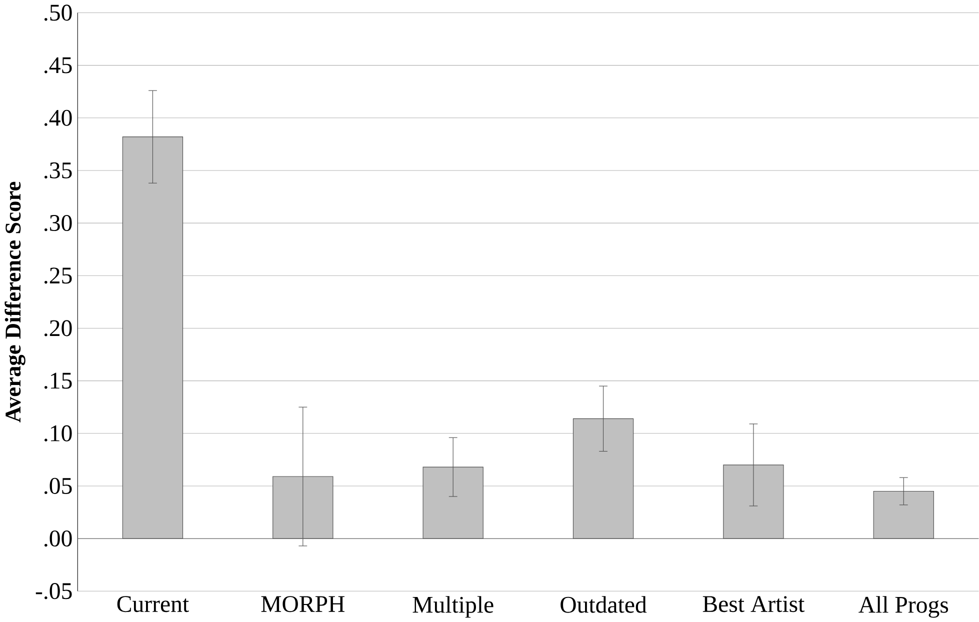 This screenshot has height=622, width=979. Describe the element at coordinates (153, 604) in the screenshot. I see `x-tick-label: Current` at that location.